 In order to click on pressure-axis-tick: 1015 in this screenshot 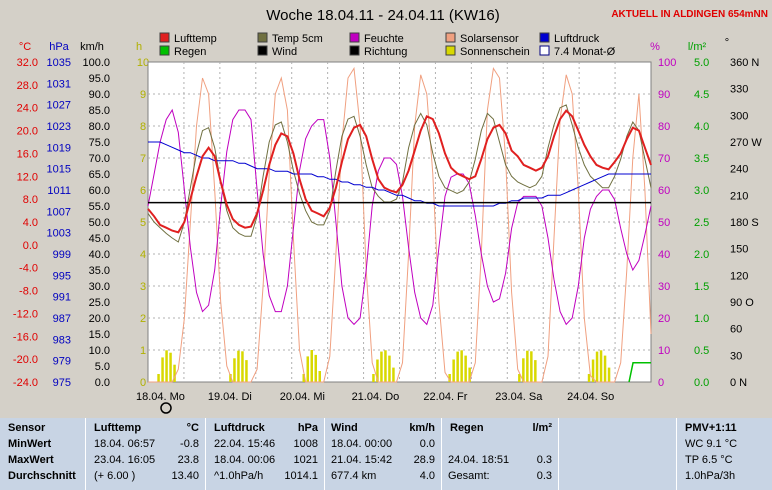, I will do `click(59, 170)`.